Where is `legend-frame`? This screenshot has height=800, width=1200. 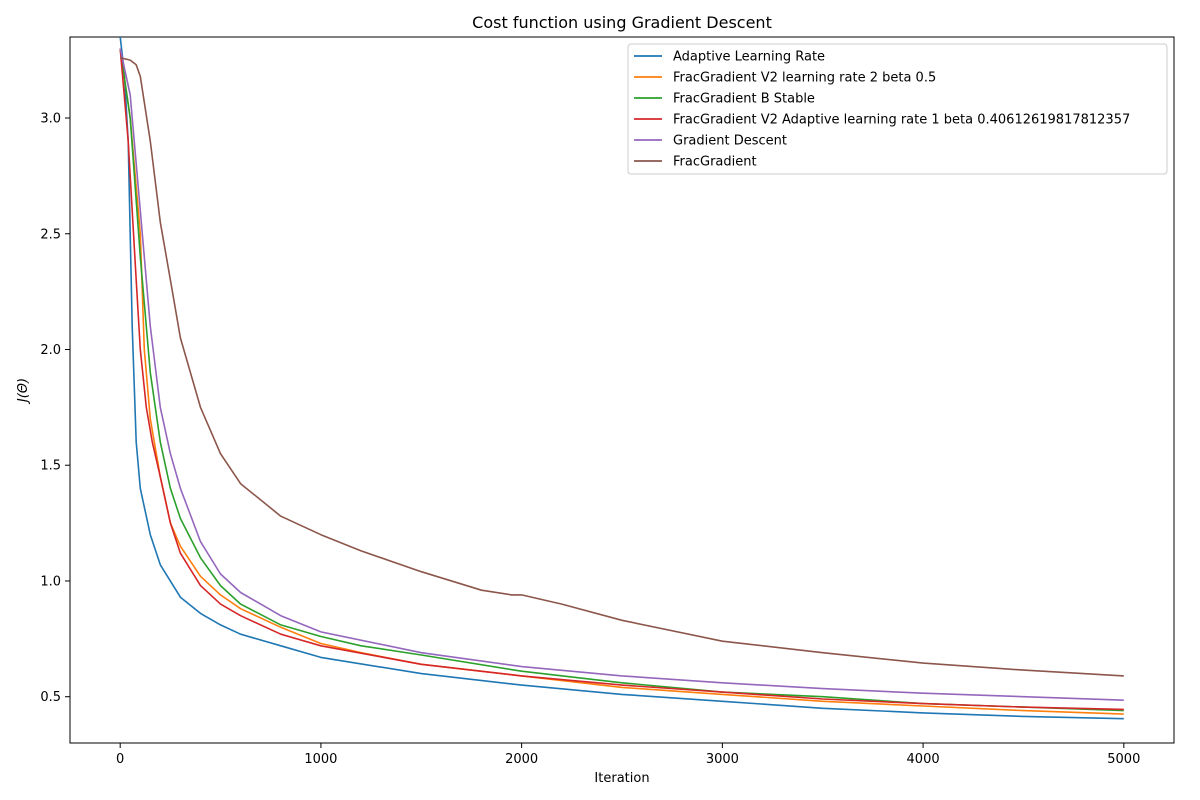 legend-frame is located at coordinates (897, 109).